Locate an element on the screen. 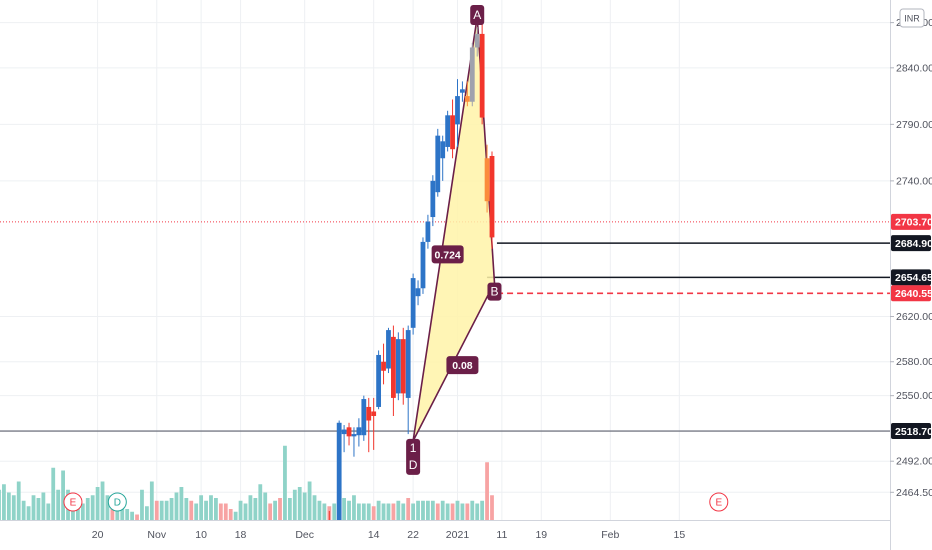 The height and width of the screenshot is (550, 932). time-tick-label: 20 is located at coordinates (98, 535).